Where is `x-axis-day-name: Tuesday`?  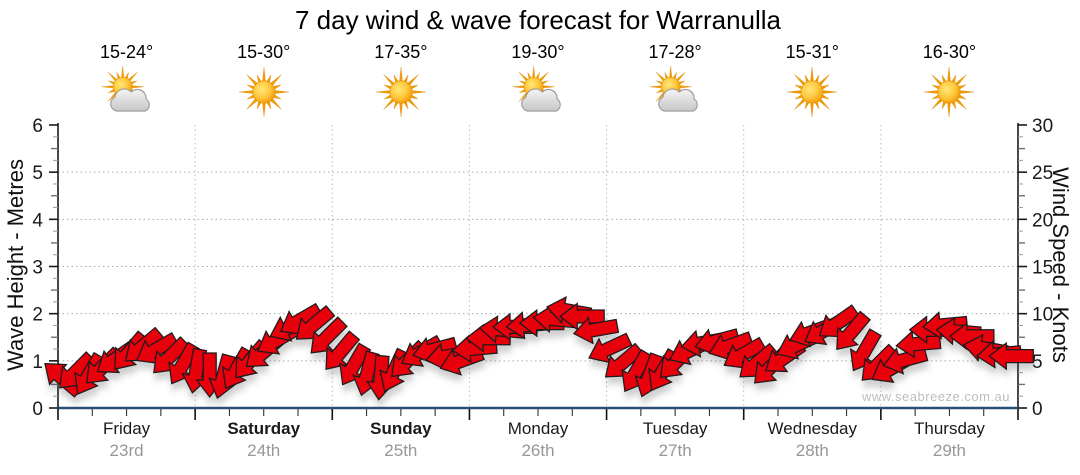
x-axis-day-name: Tuesday is located at coordinates (675, 428).